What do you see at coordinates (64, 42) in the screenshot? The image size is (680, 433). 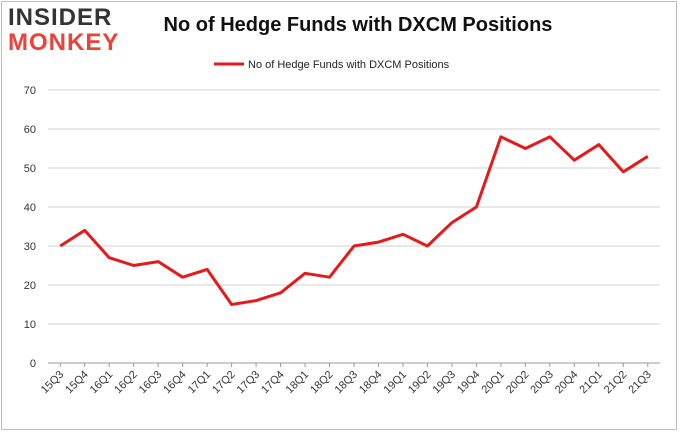 I see `logo-line-monkey: MONKEY` at bounding box center [64, 42].